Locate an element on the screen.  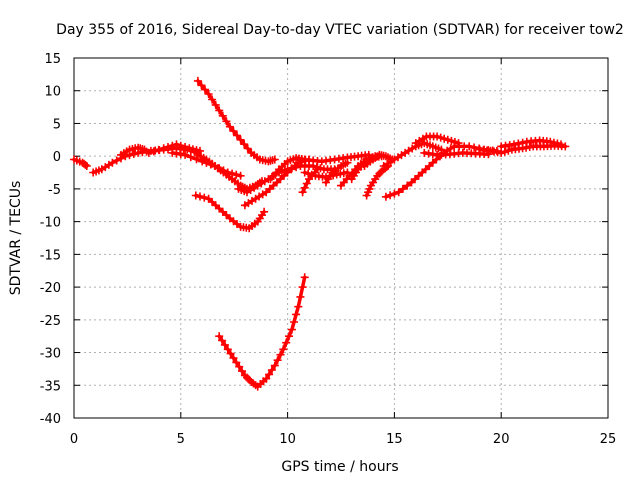
y-tick-label: -15 is located at coordinates (50, 255).